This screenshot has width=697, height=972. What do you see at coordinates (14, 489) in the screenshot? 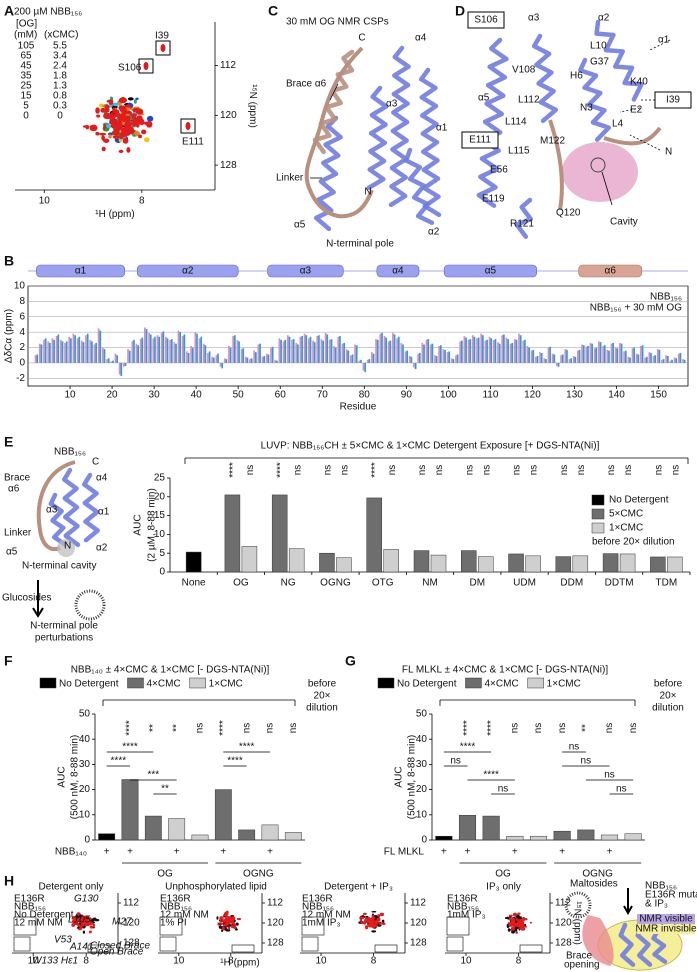
I see `structure-label: α6` at bounding box center [14, 489].